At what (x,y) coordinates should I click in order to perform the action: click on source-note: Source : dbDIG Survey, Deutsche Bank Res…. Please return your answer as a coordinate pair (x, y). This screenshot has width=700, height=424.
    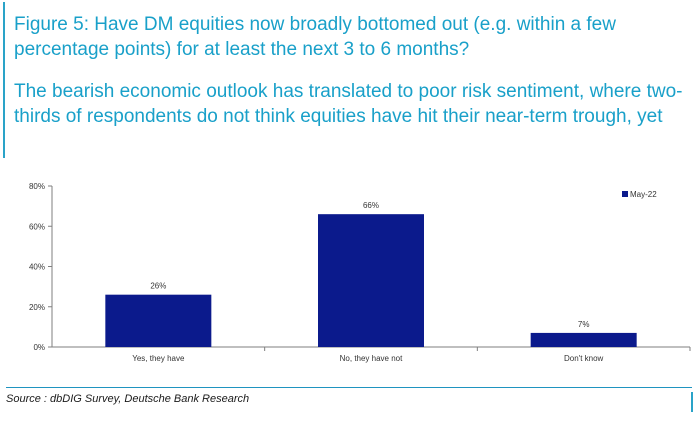
    Looking at the image, I should click on (128, 399).